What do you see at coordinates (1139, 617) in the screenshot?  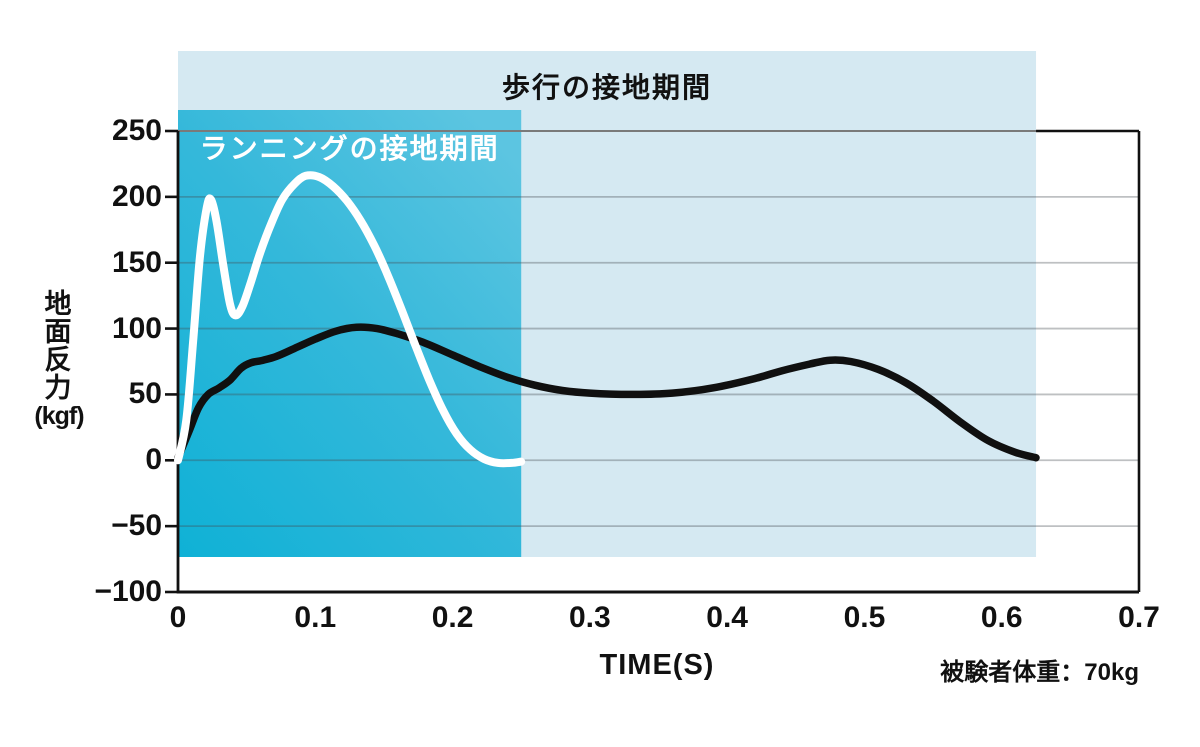 I see `x-tick-label: 0.7` at bounding box center [1139, 617].